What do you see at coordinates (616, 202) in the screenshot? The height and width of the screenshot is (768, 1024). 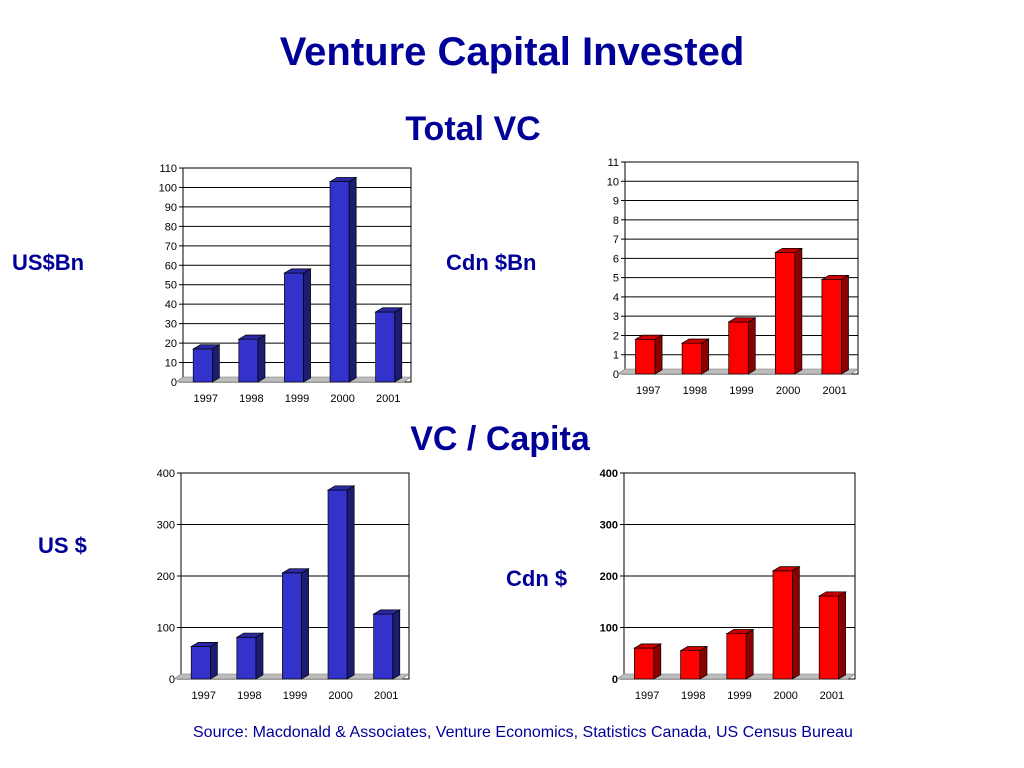 I see `y-tick-label: 9` at bounding box center [616, 202].